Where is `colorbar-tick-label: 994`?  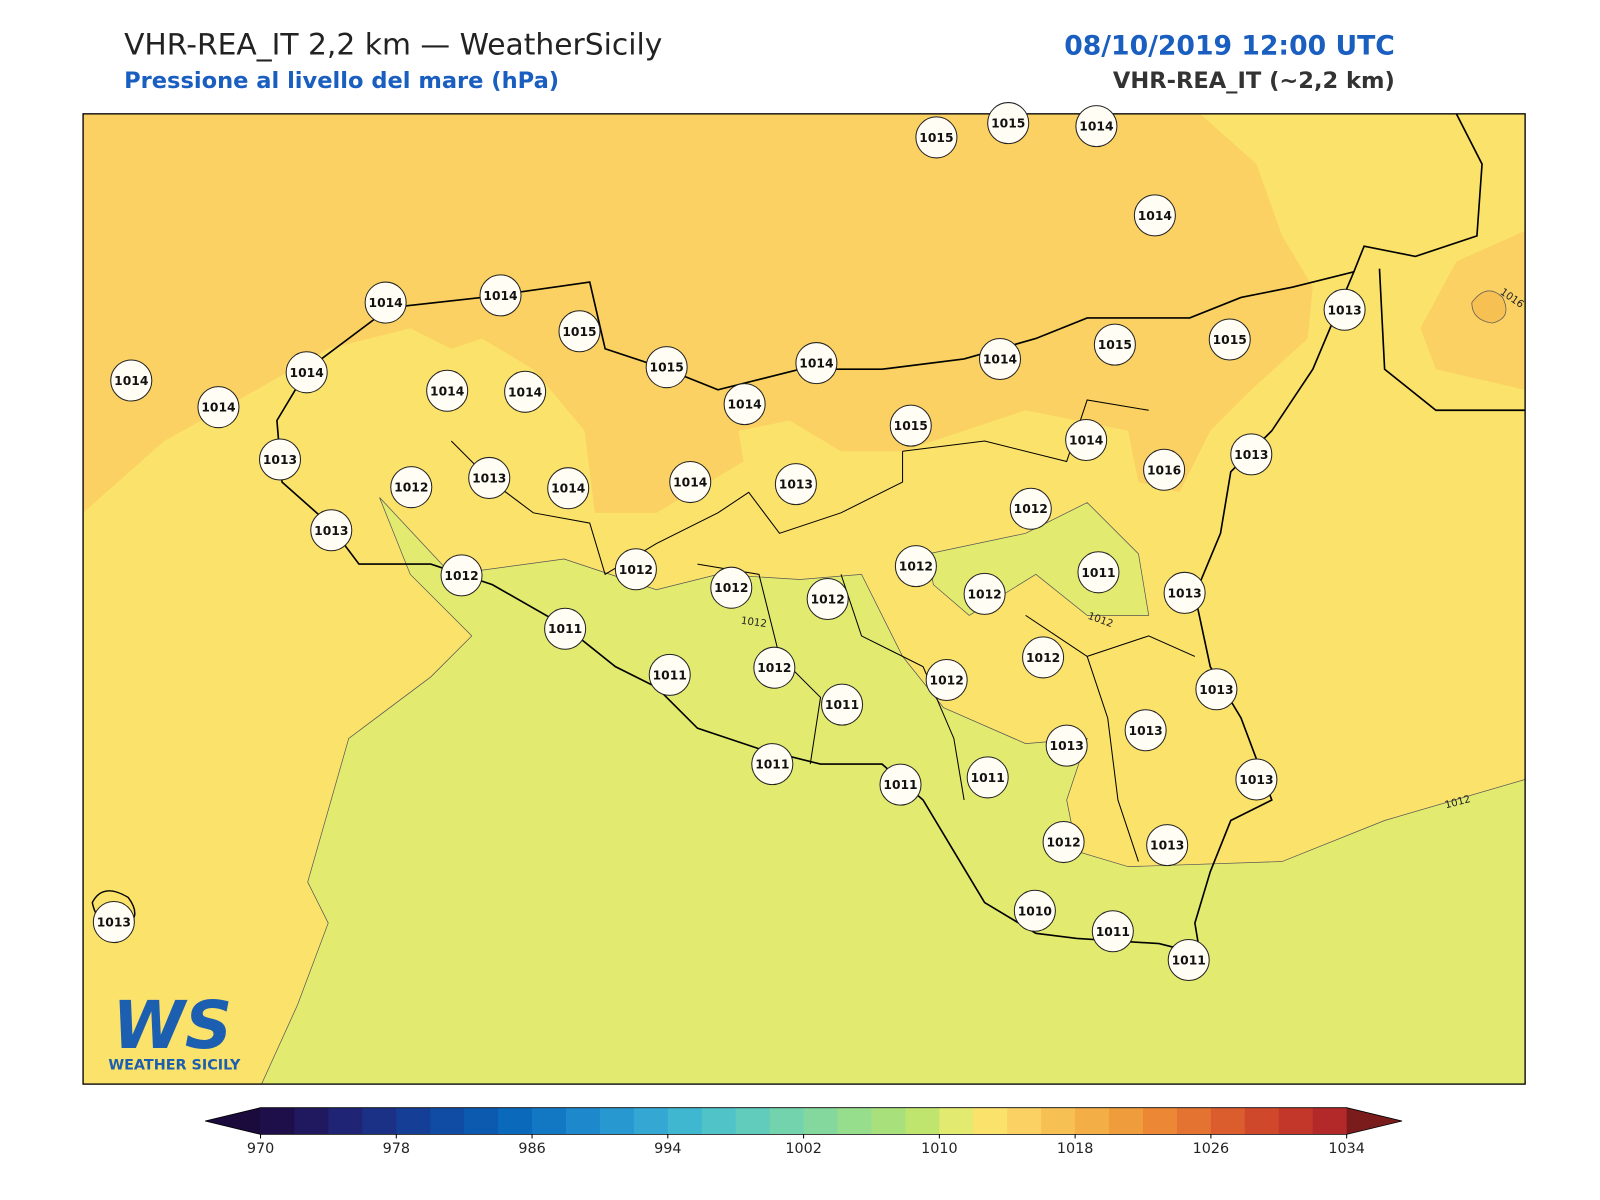 colorbar-tick-label: 994 is located at coordinates (667, 1149).